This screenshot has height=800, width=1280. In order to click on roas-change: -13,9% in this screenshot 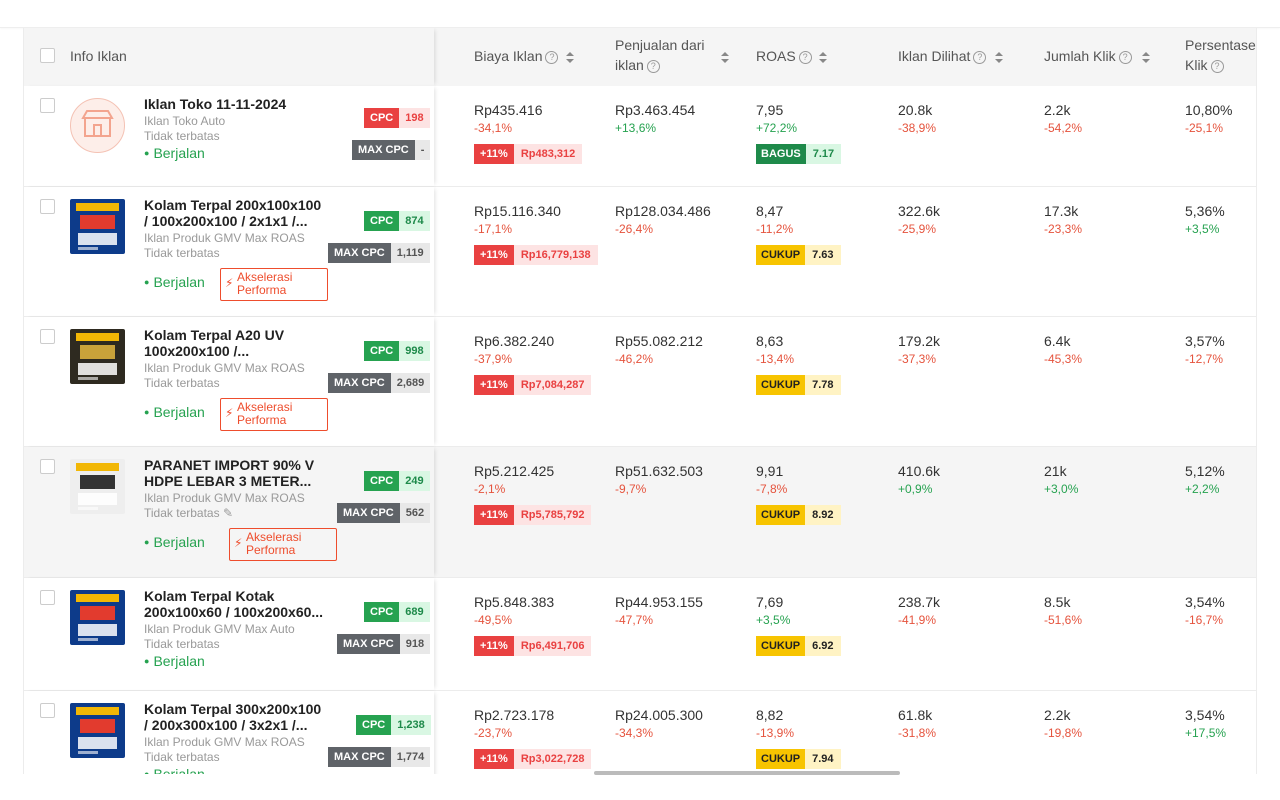, I will do `click(775, 733)`.